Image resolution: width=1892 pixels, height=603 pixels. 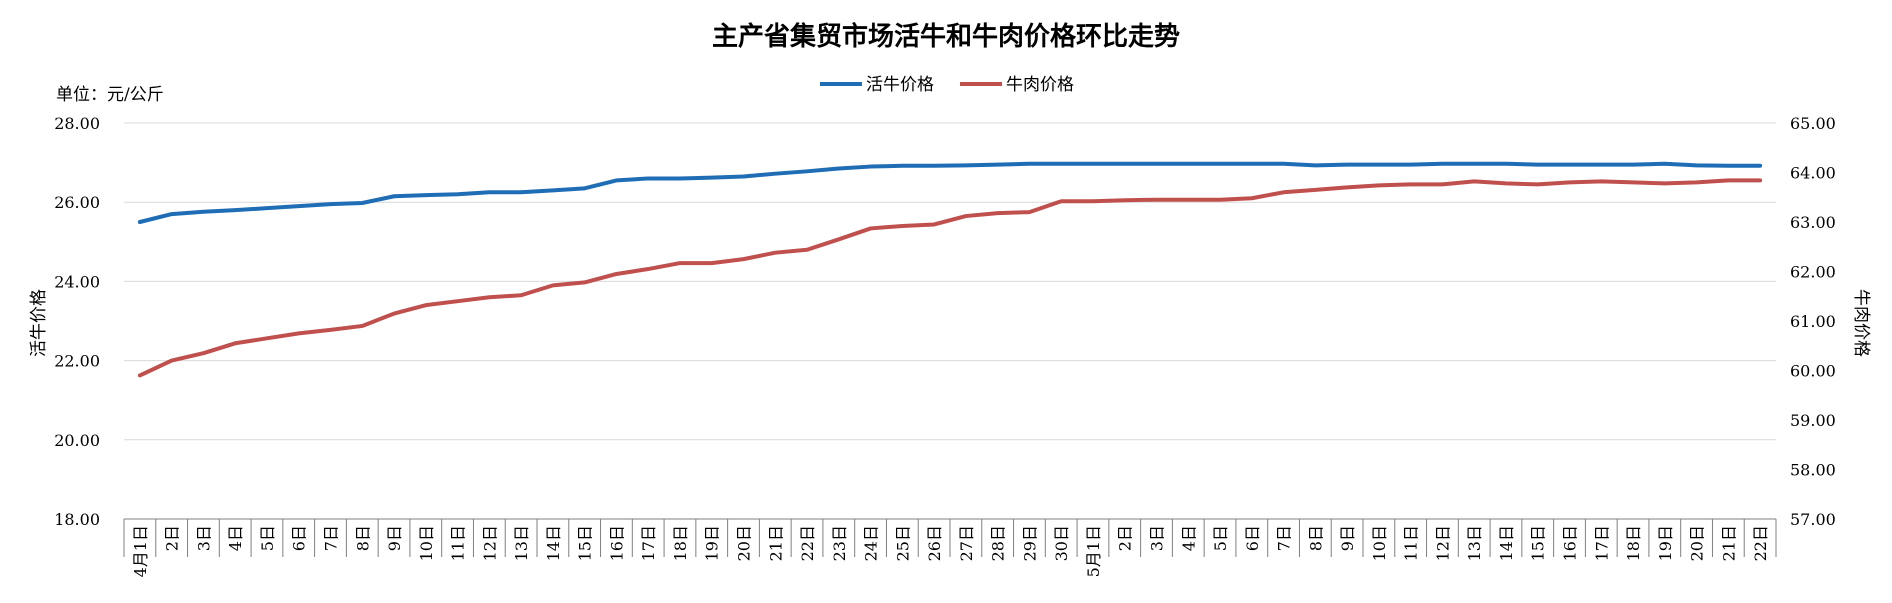 I want to click on x-tick-label: 27日, so click(x=966, y=543).